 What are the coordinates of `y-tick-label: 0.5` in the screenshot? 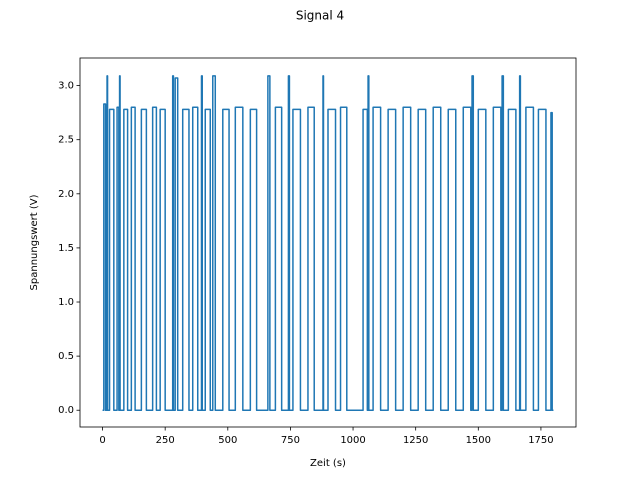 It's located at (66, 356).